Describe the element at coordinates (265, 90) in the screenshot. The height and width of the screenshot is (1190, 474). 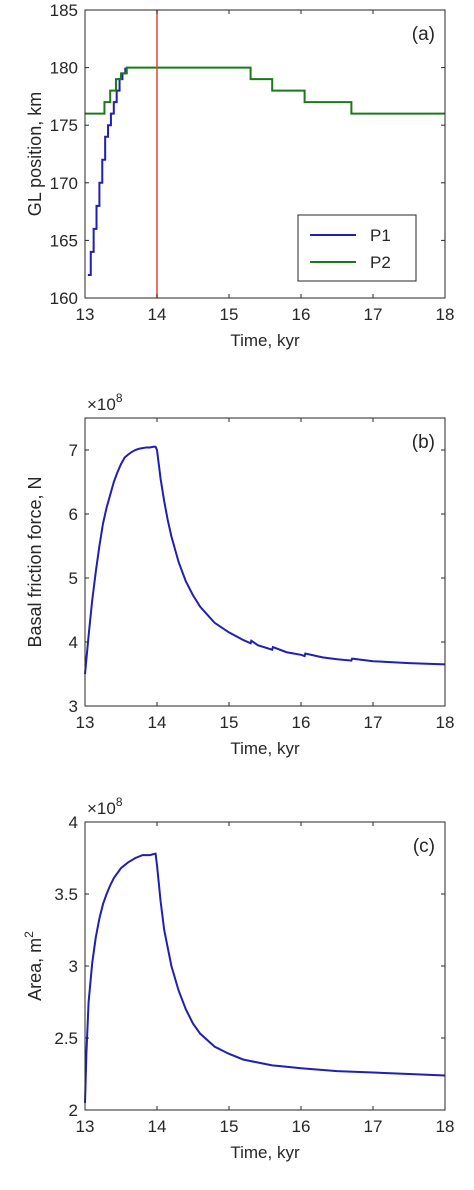
I see `series-line-p2` at that location.